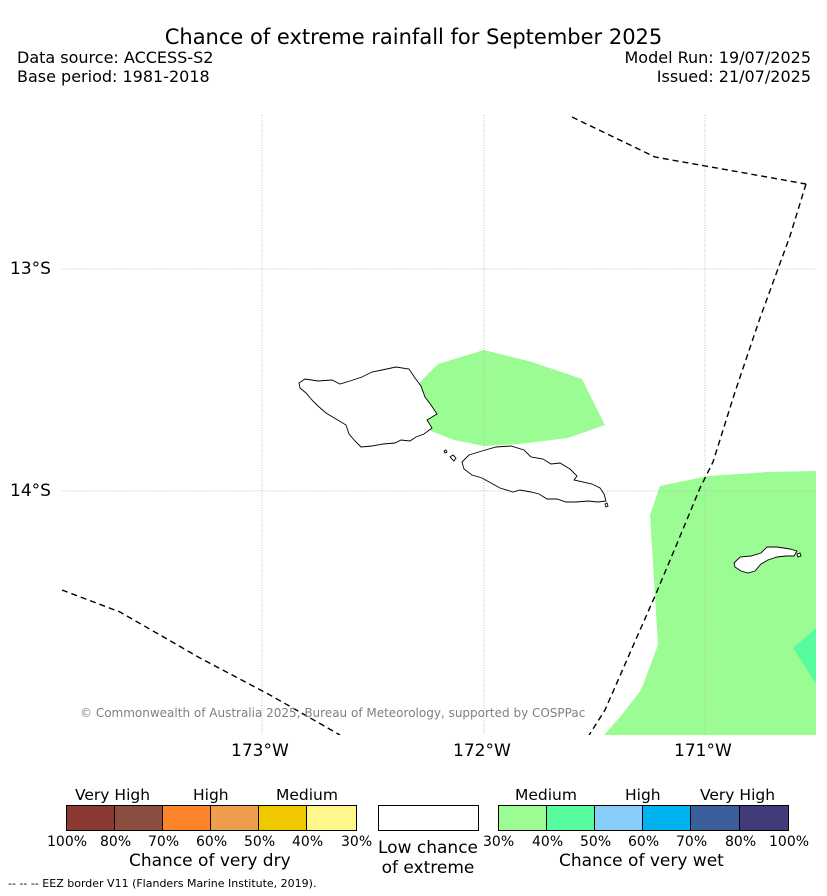  What do you see at coordinates (116, 842) in the screenshot?
I see `dry-tick: 80%` at bounding box center [116, 842].